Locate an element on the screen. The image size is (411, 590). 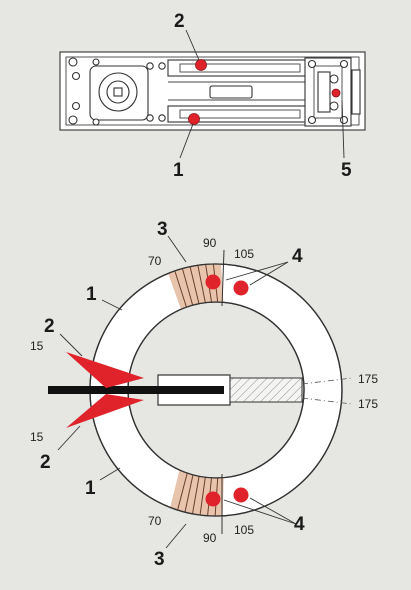
callout-dial-2-lower: 2 is located at coordinates (45, 462).